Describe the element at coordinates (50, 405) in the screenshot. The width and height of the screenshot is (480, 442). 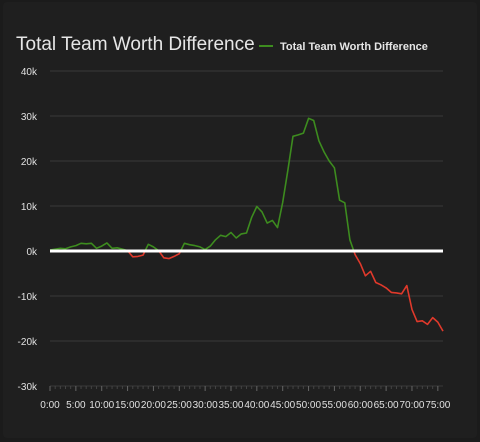
I see `x-tick-label: 0:00` at that location.